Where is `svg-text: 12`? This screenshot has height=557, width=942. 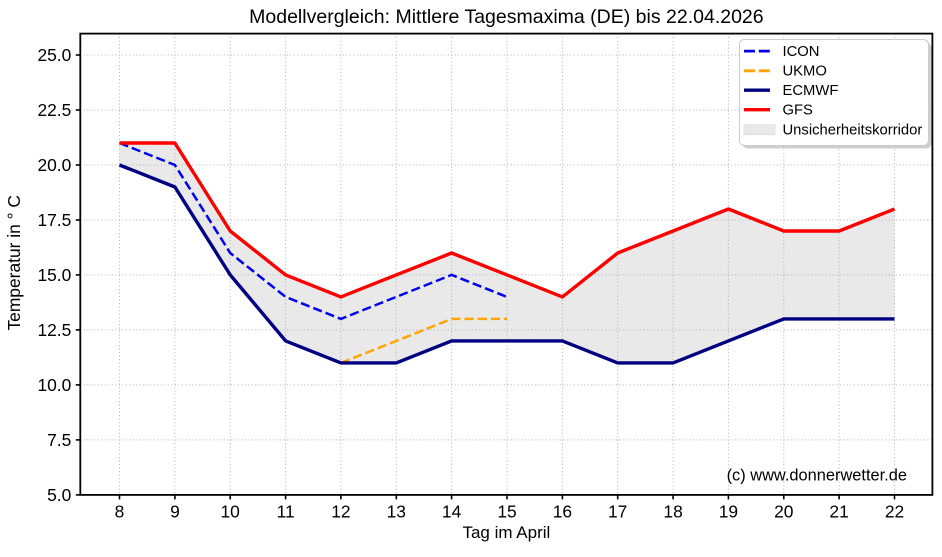
svg-text: 12 is located at coordinates (340, 512).